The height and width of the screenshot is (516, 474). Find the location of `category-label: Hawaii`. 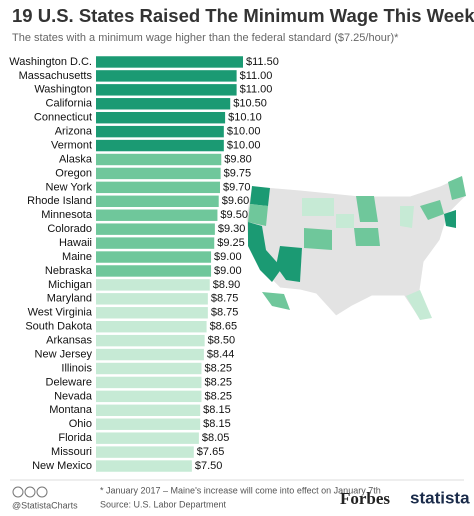

category-label: Hawaii is located at coordinates (75, 243).